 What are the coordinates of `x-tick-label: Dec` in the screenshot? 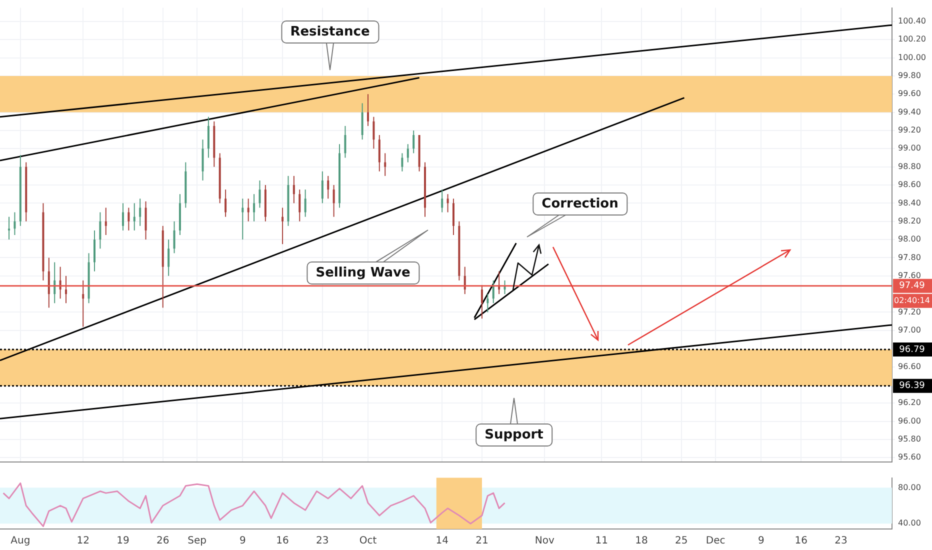 It's located at (716, 541).